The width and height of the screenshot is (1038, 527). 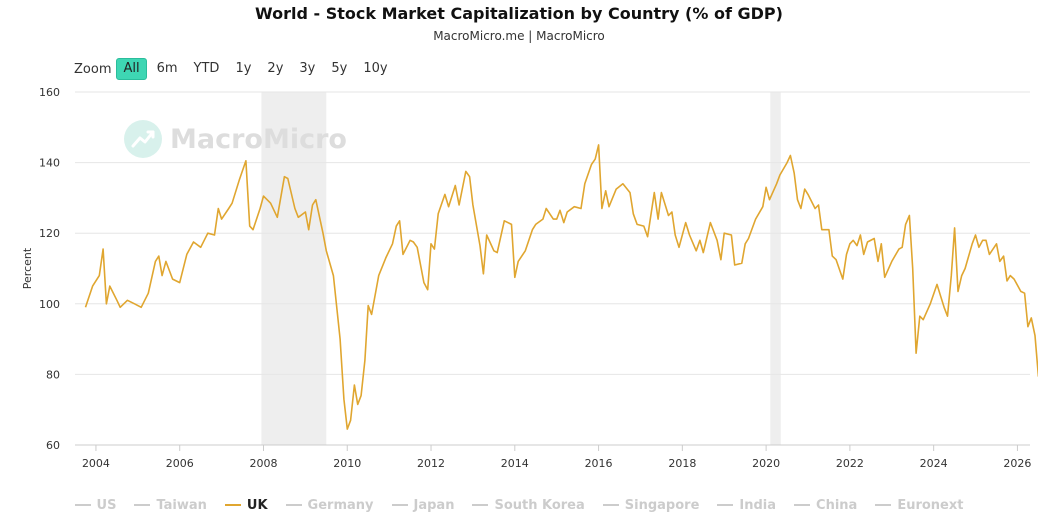 I want to click on legend-item-euronext: Euronext, so click(x=919, y=505).